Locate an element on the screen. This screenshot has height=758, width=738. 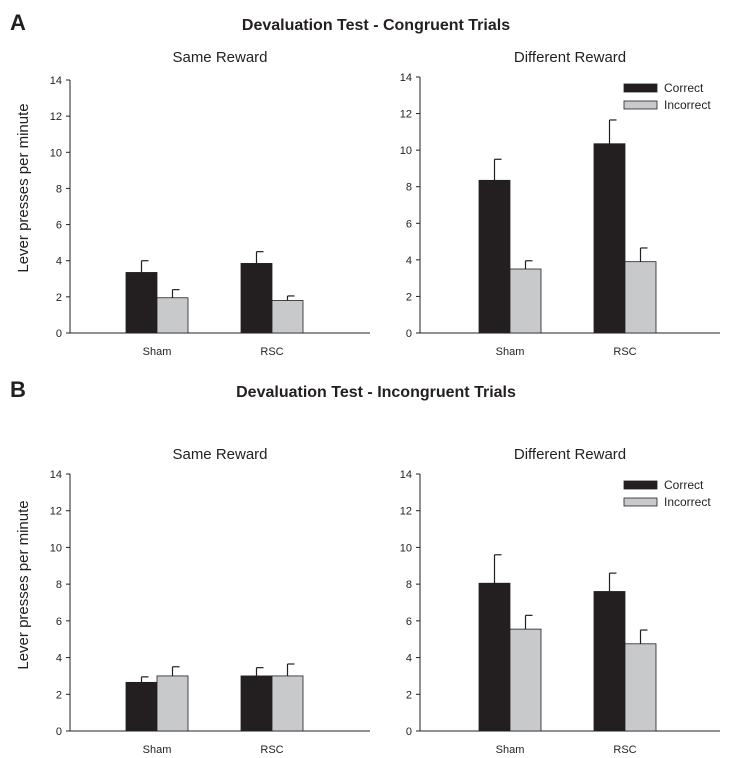
panel-title-b: Devaluation Test - Incongruent Trials is located at coordinates (376, 392).